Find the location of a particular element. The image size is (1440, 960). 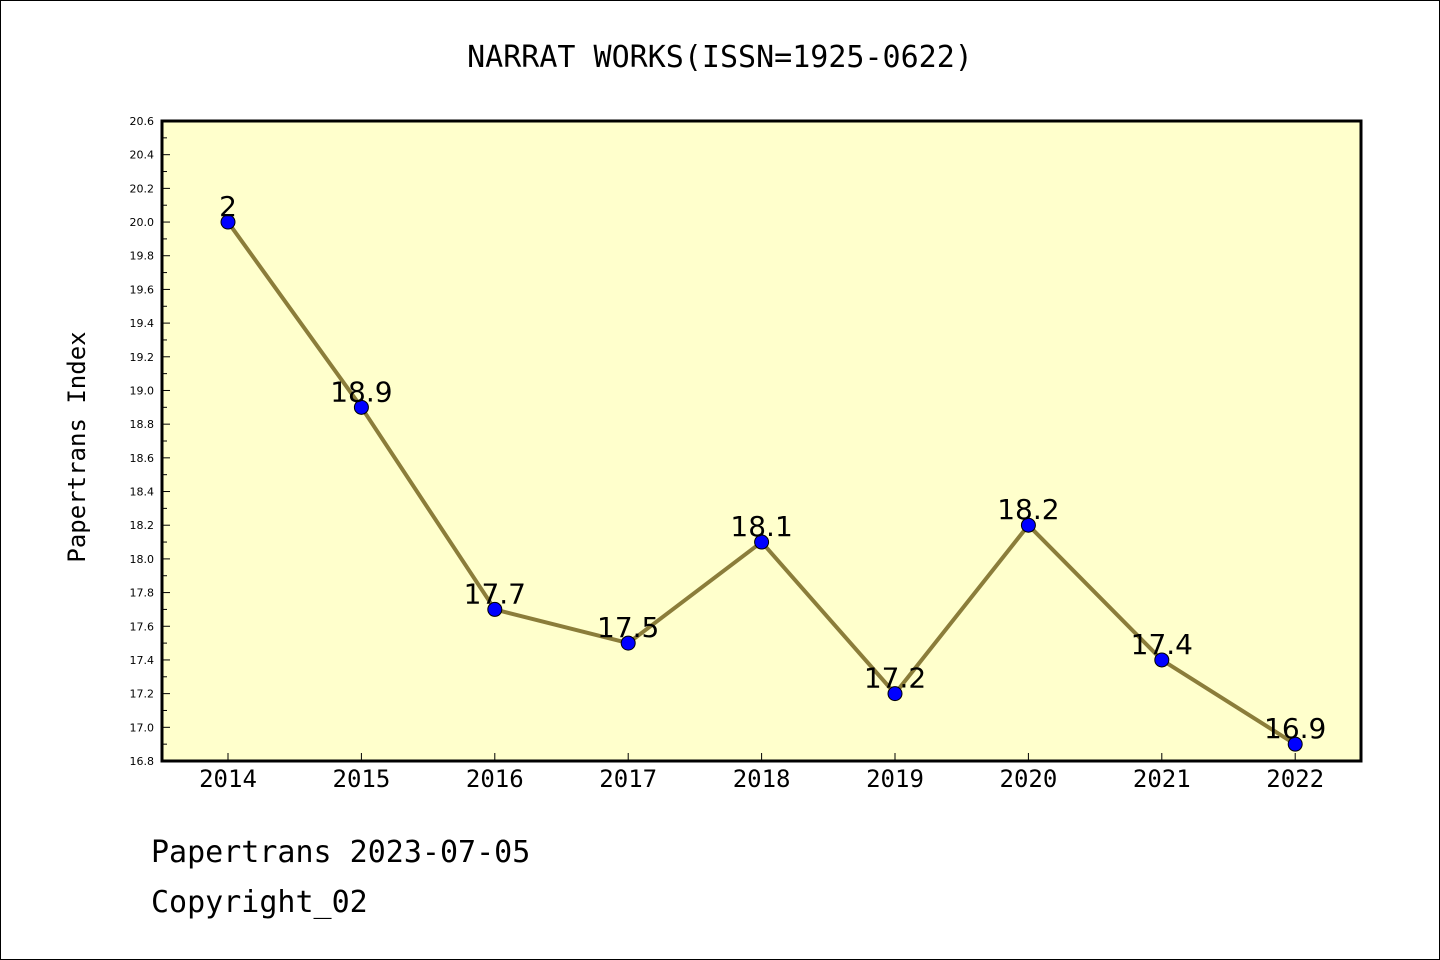

y-tick-label: 19.8 is located at coordinates (142, 256).